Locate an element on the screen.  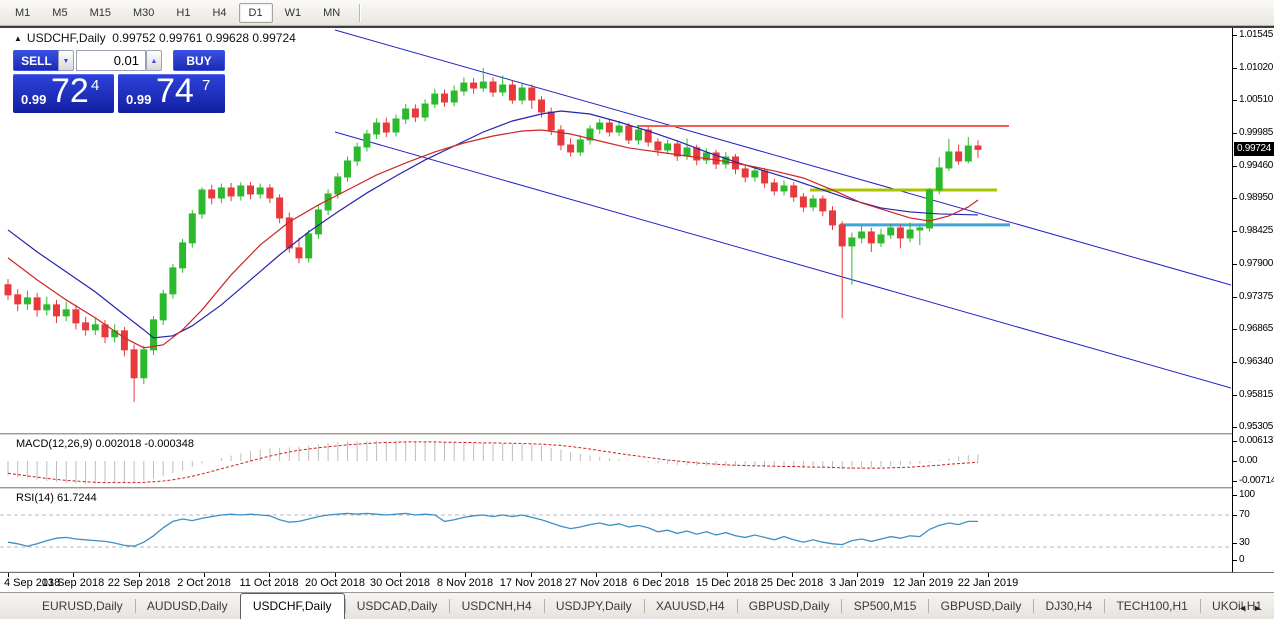
timeframe-button-w1: W1 is located at coordinates (293, 12).